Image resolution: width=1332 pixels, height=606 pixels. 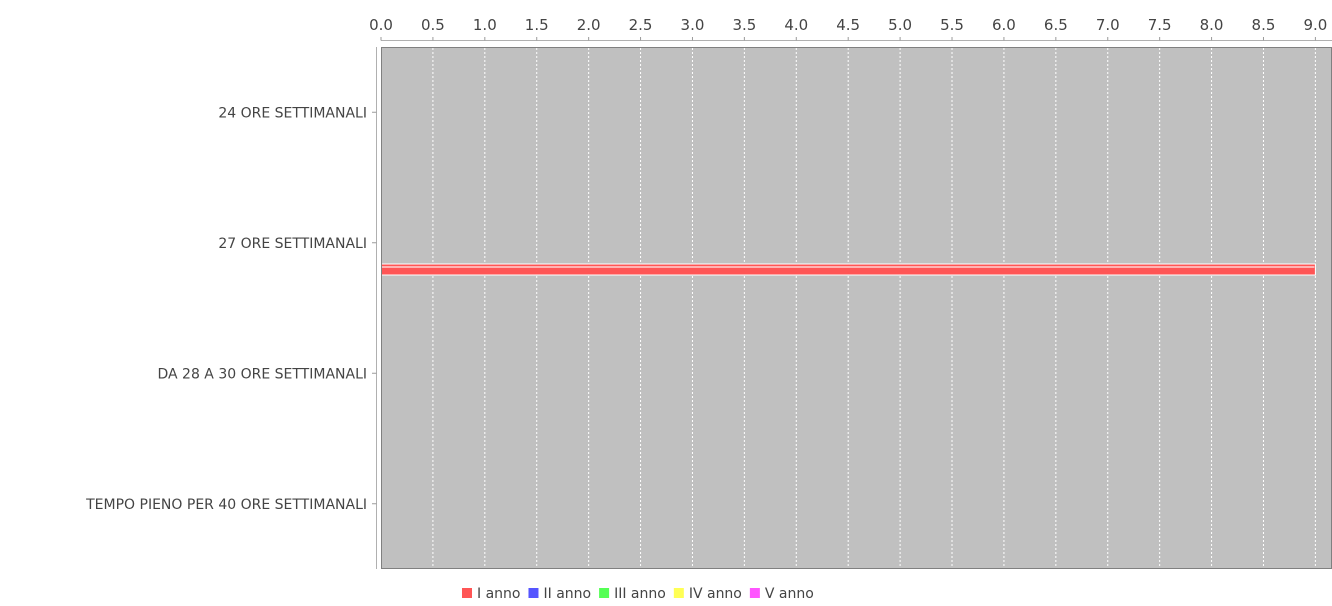 What do you see at coordinates (498, 594) in the screenshot?
I see `legend-label: I anno` at bounding box center [498, 594].